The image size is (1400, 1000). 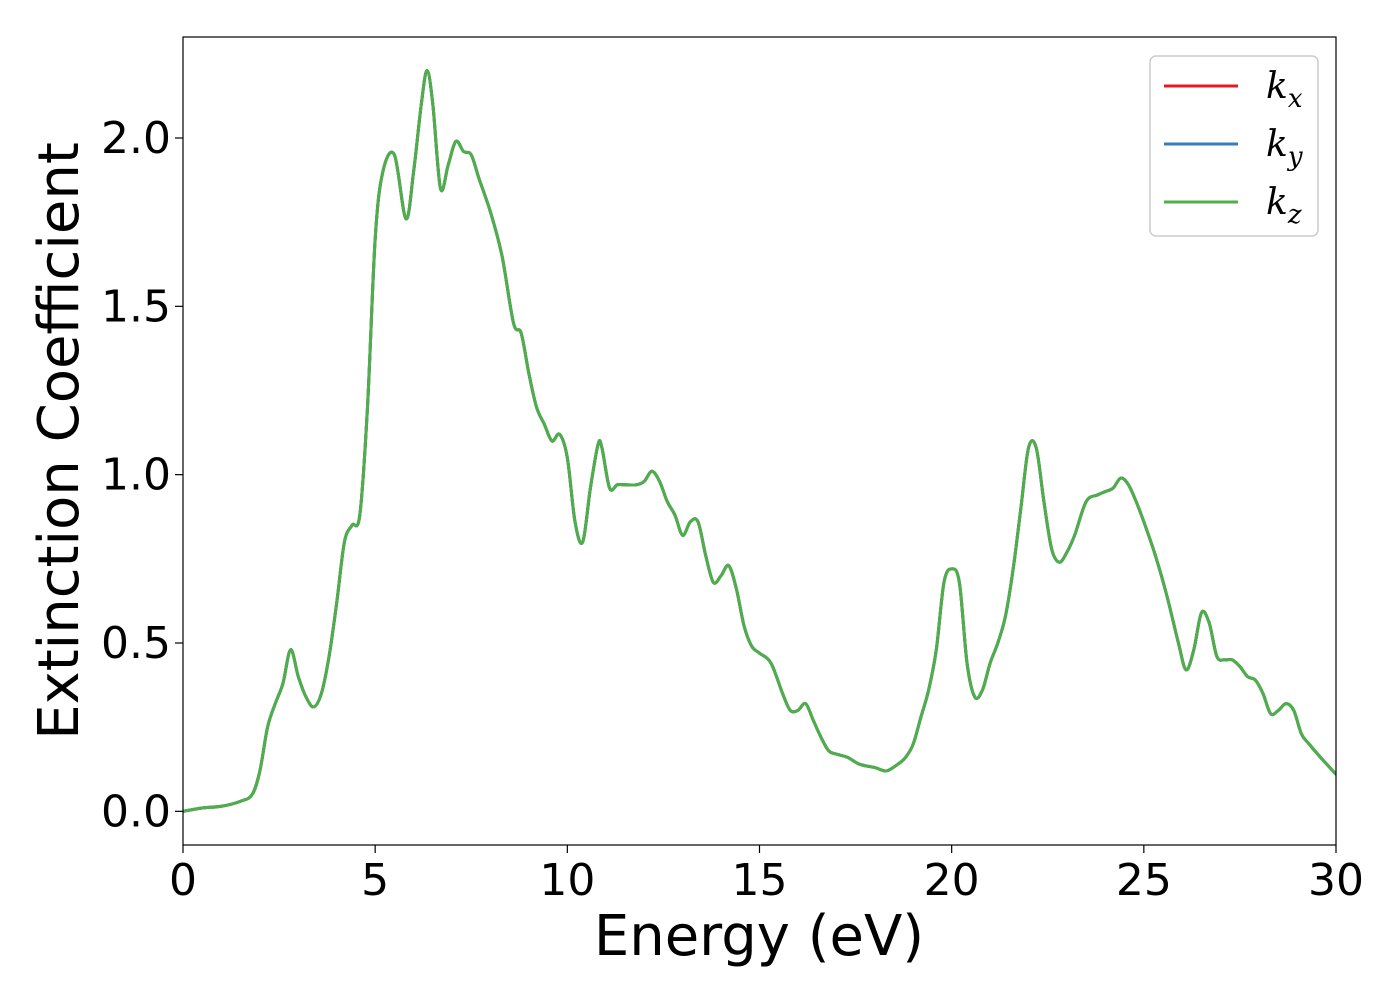 I want to click on y-axis-label: Extinction Coefficient, so click(x=59, y=441).